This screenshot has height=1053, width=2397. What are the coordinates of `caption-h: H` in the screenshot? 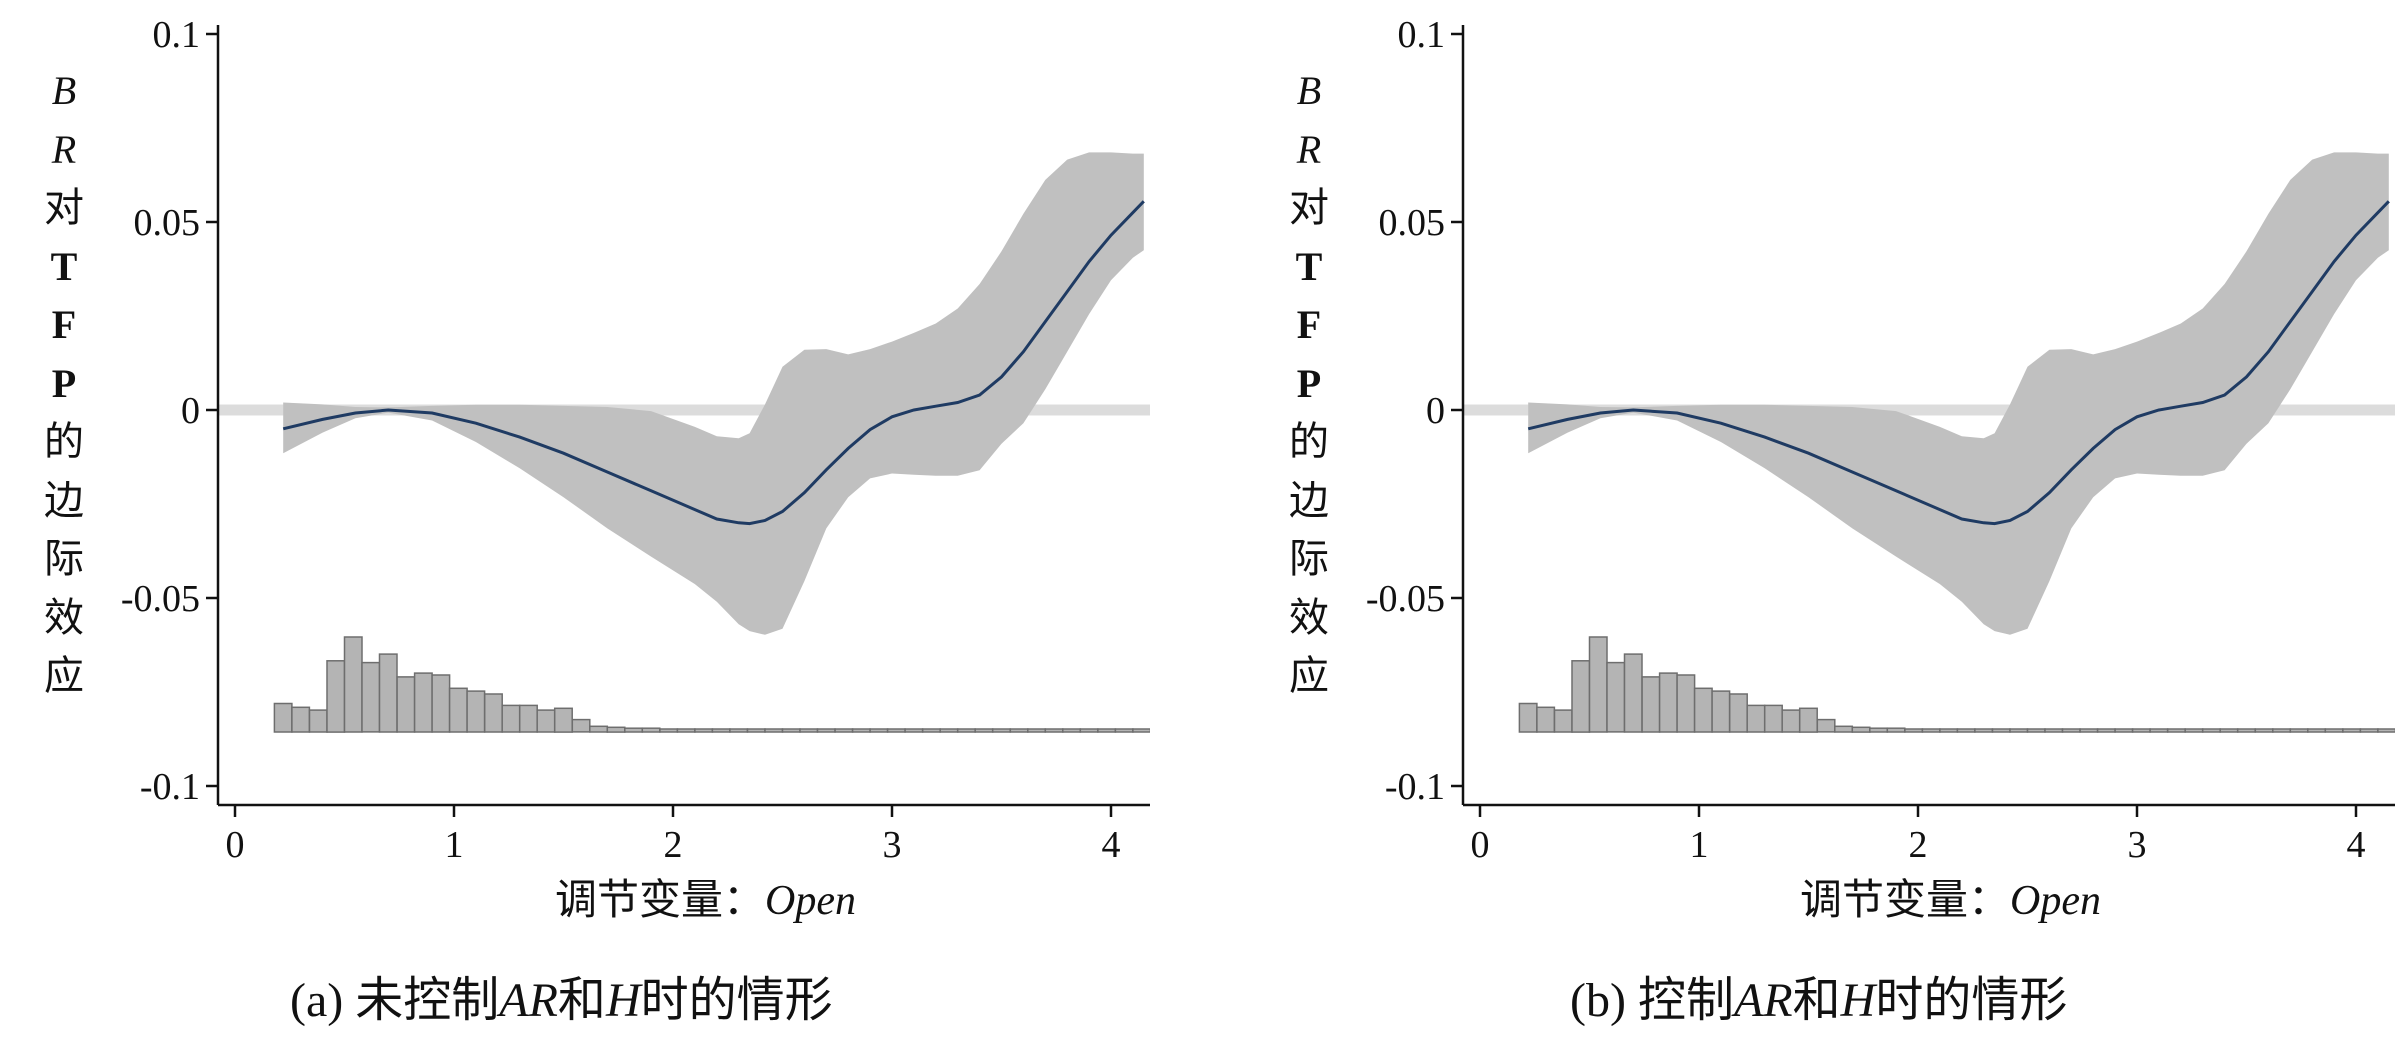 It's located at (1858, 1000).